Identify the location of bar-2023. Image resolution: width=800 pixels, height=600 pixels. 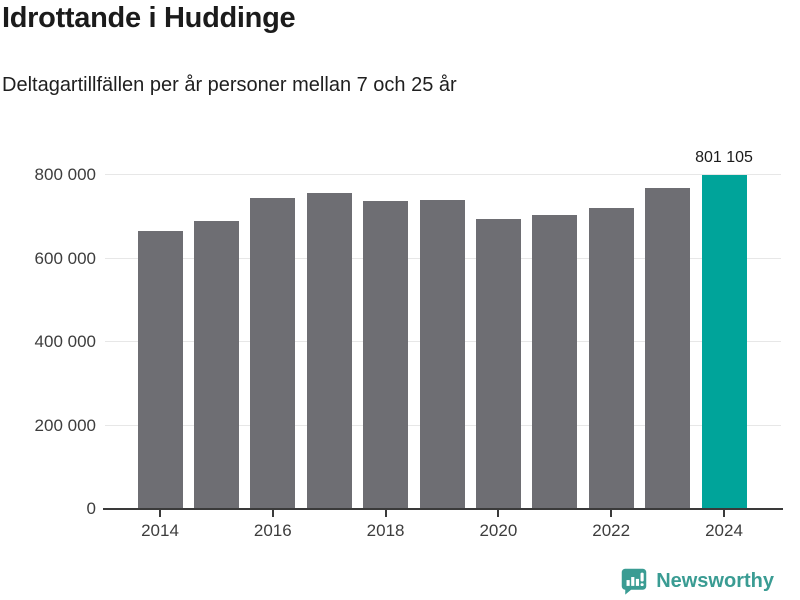
(668, 348).